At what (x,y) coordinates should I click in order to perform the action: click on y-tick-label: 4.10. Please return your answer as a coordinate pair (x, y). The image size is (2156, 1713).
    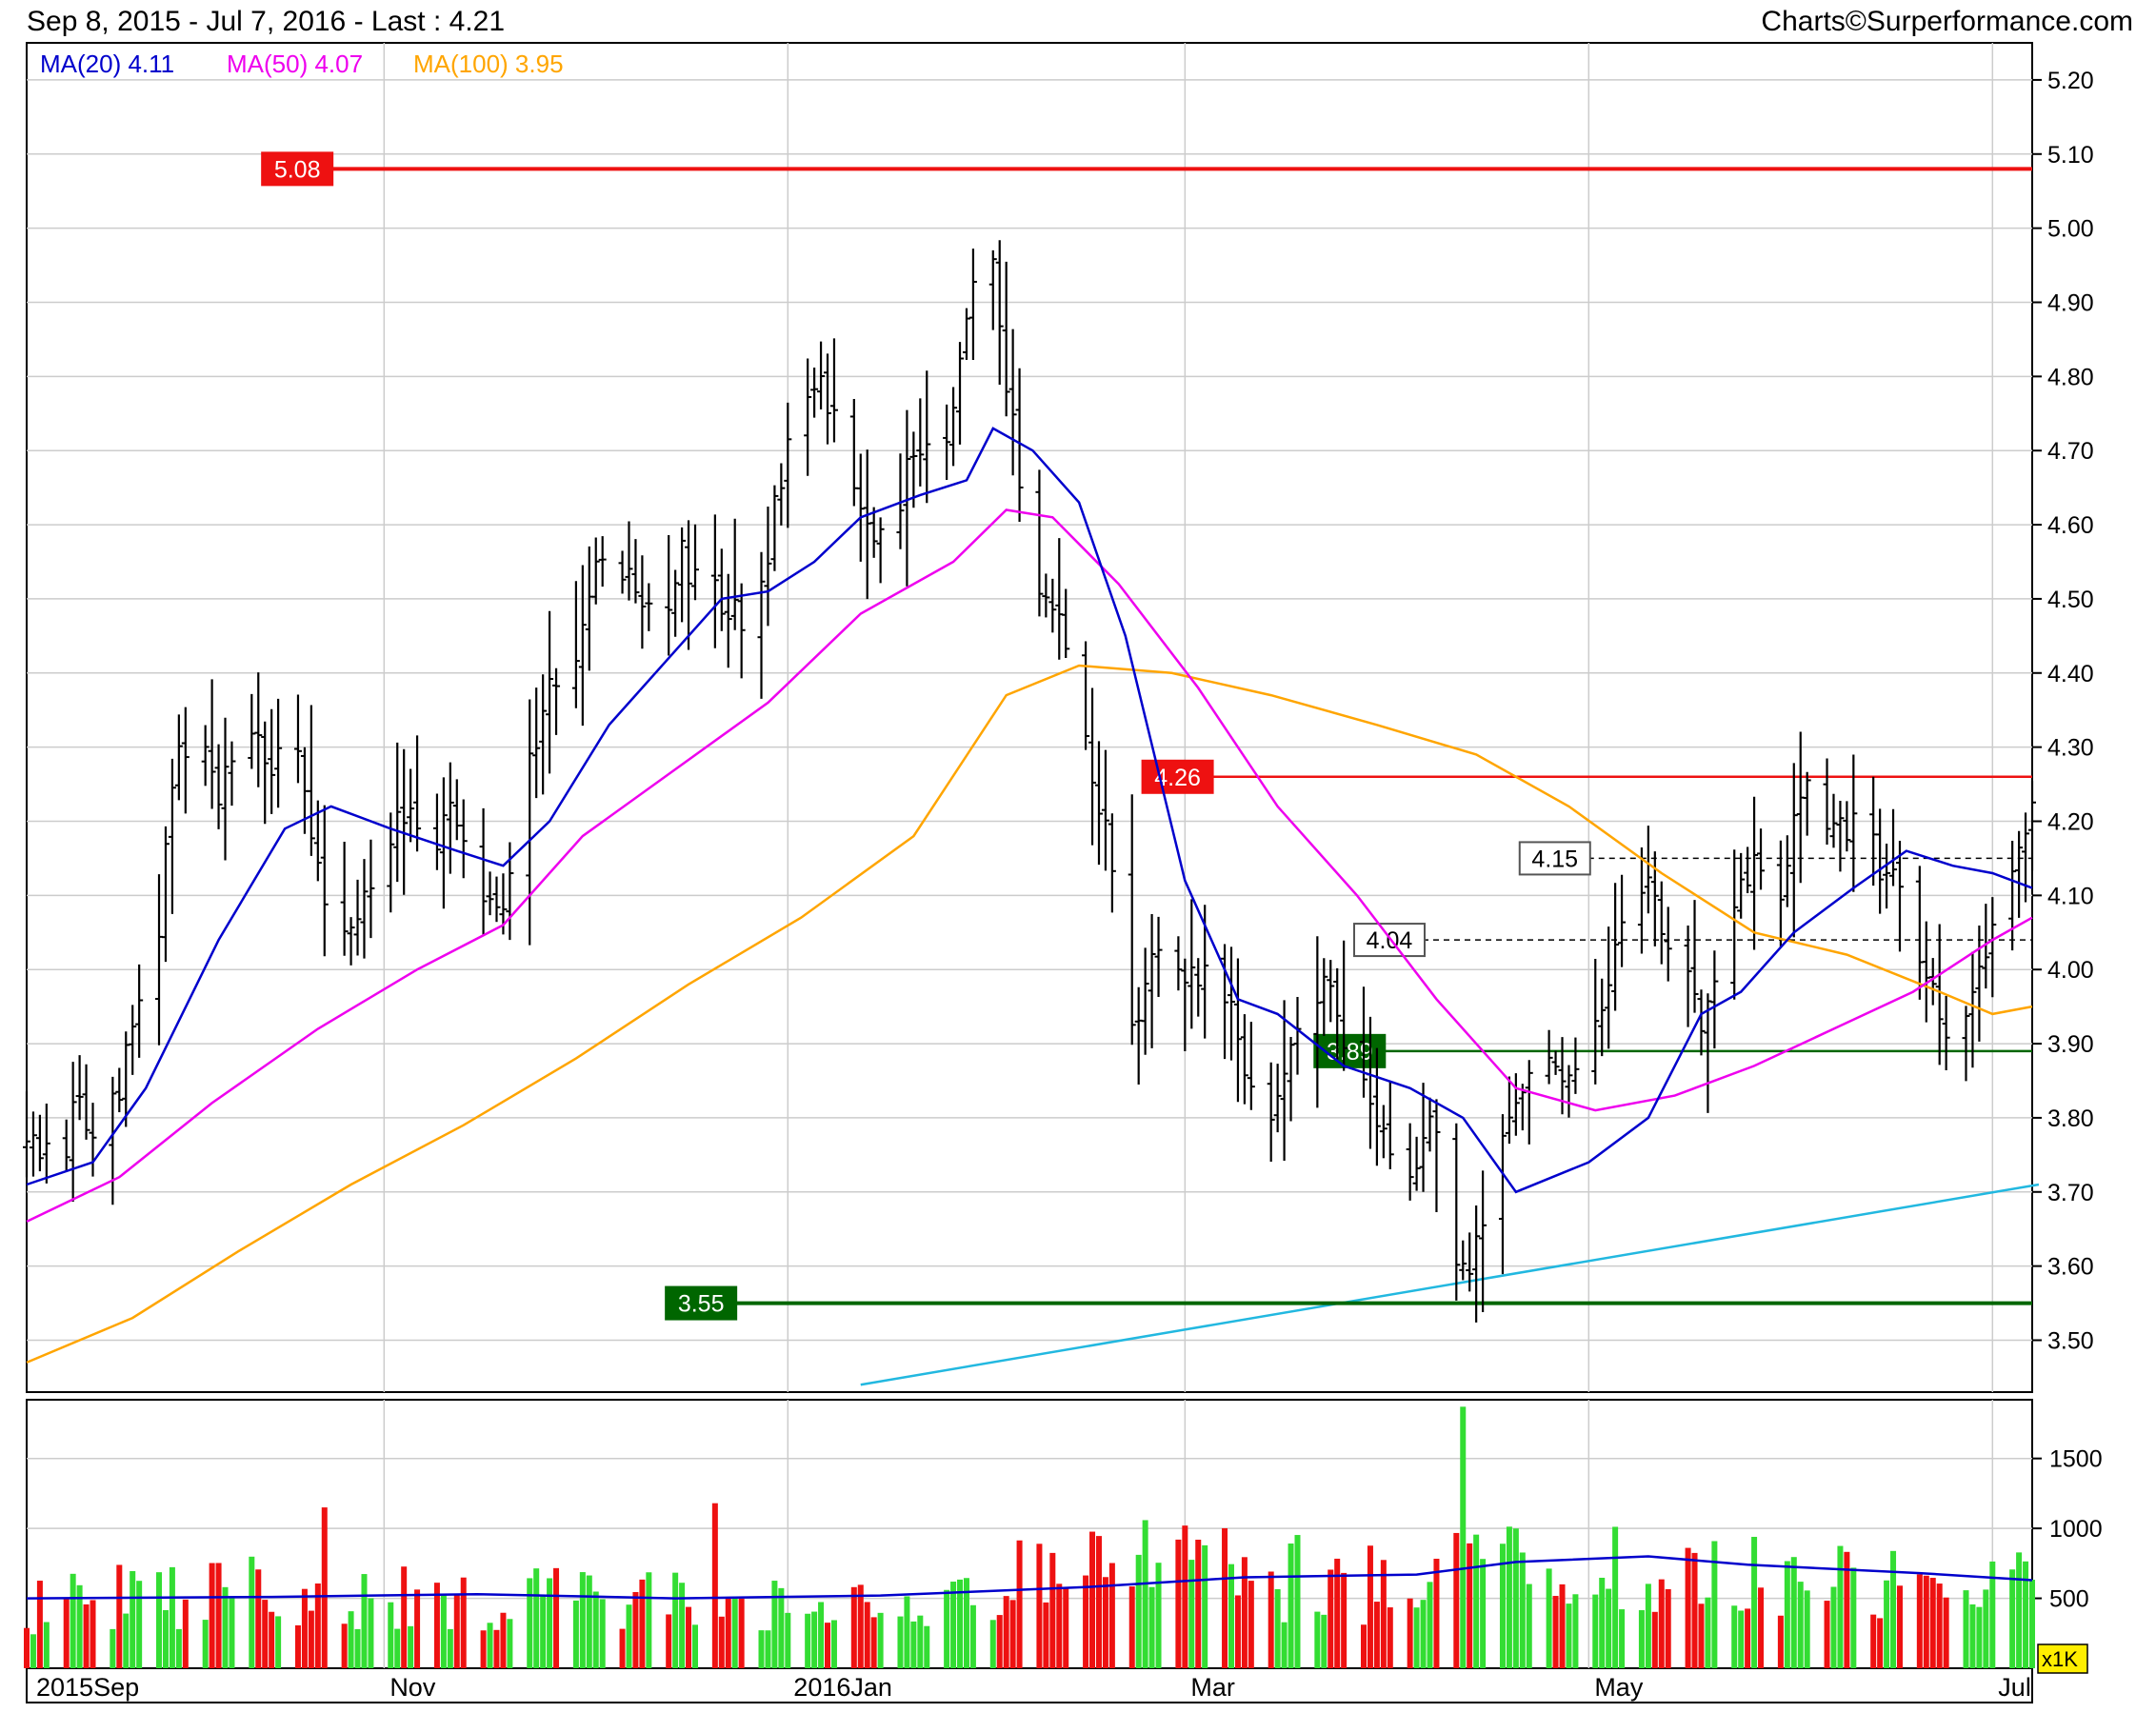
    Looking at the image, I should click on (2070, 896).